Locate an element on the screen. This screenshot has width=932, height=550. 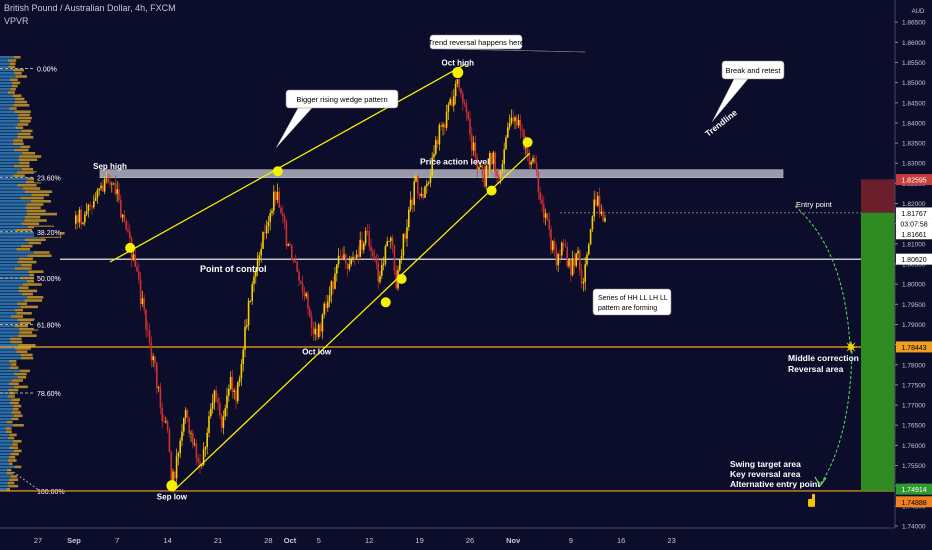
price-tick-label: 1.80500 is located at coordinates (914, 265).